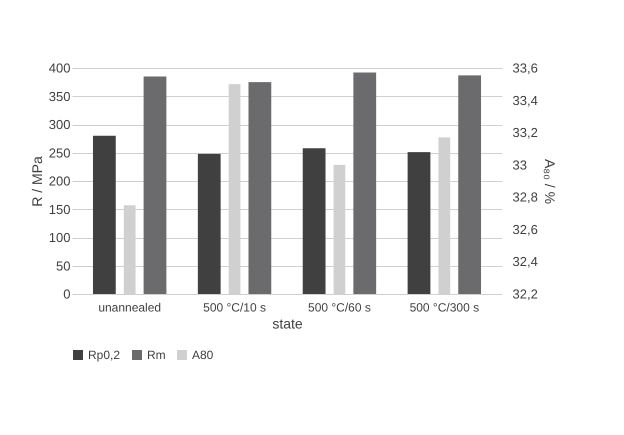 The image size is (624, 435). Describe the element at coordinates (66, 294) in the screenshot. I see `y-tick-label: 0` at that location.